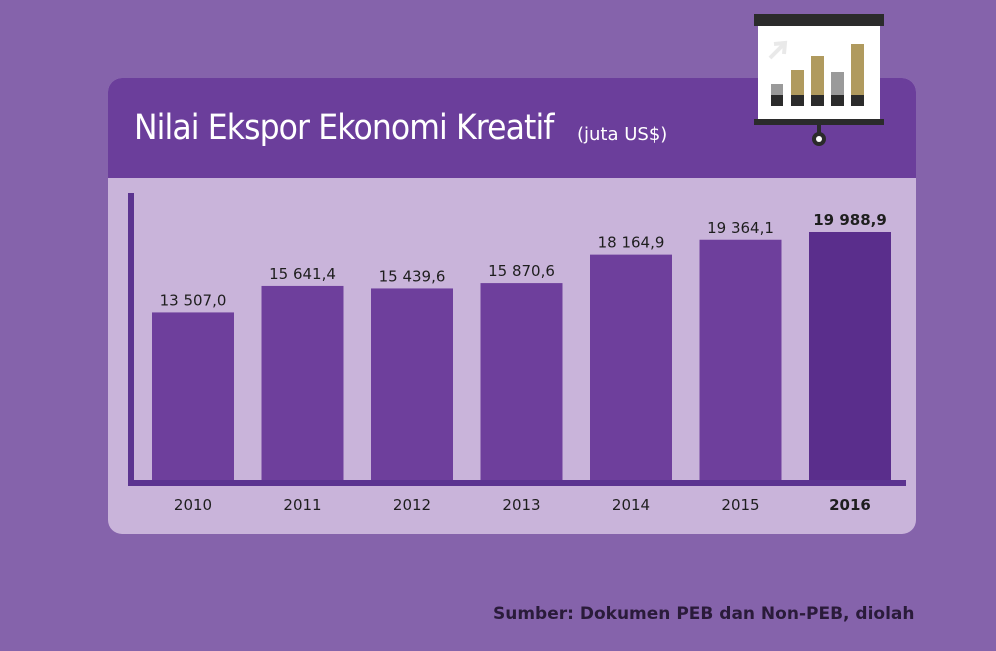 This screenshot has width=996, height=651. Describe the element at coordinates (740, 505) in the screenshot. I see `x-tick-label-2015: 2015` at that location.